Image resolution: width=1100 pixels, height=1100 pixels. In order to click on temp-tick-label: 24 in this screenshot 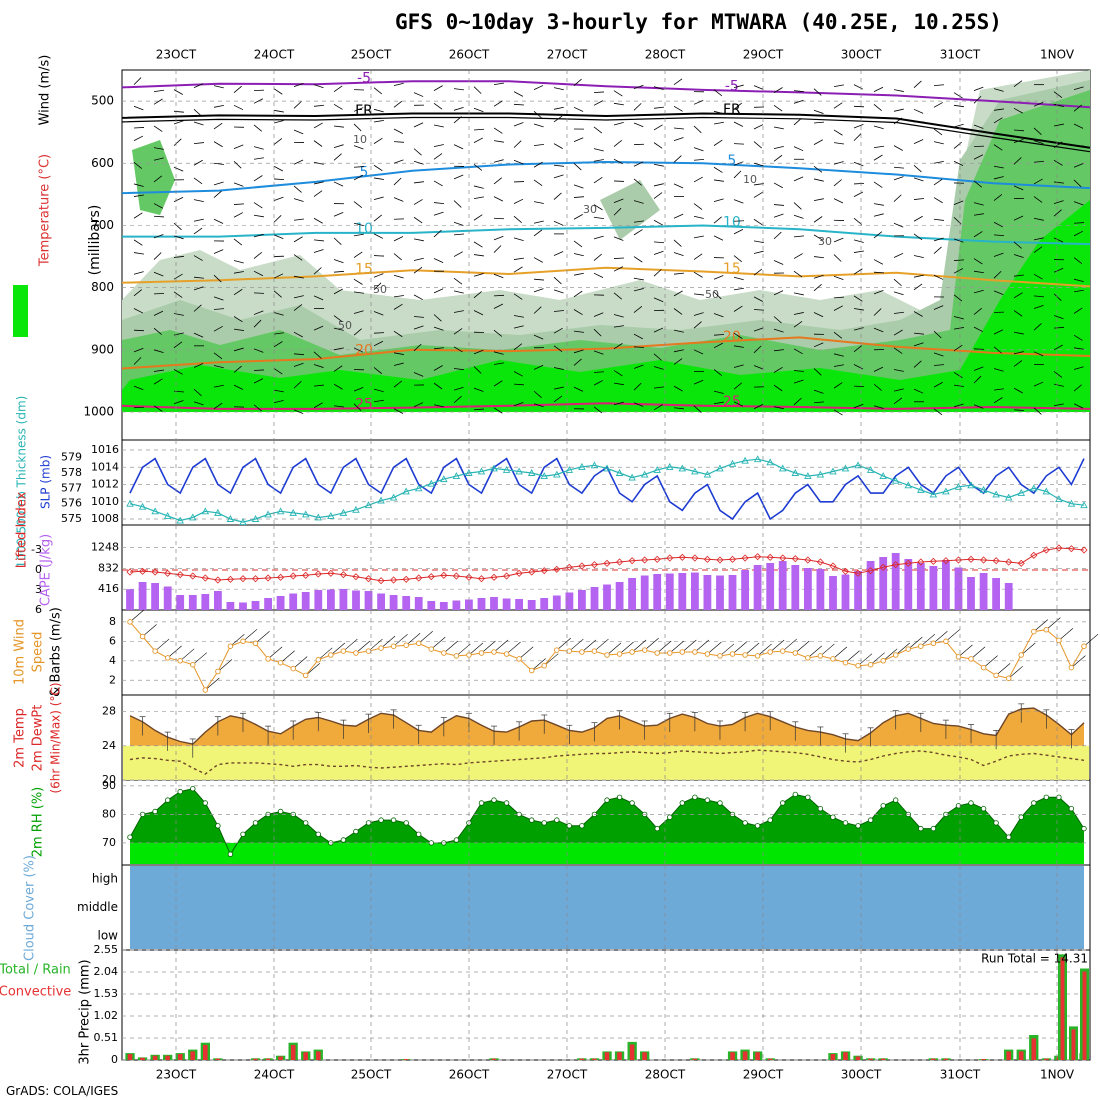, I will do `click(109, 745)`.